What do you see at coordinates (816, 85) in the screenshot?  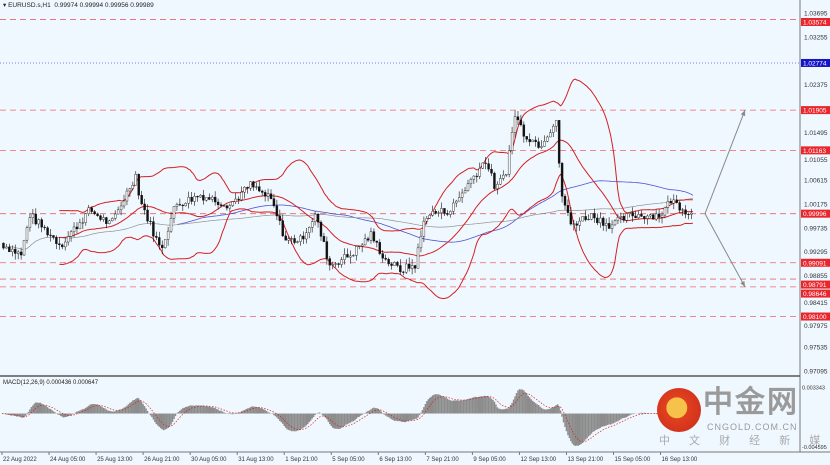 I see `y-tick-label: 1.02375` at bounding box center [816, 85].